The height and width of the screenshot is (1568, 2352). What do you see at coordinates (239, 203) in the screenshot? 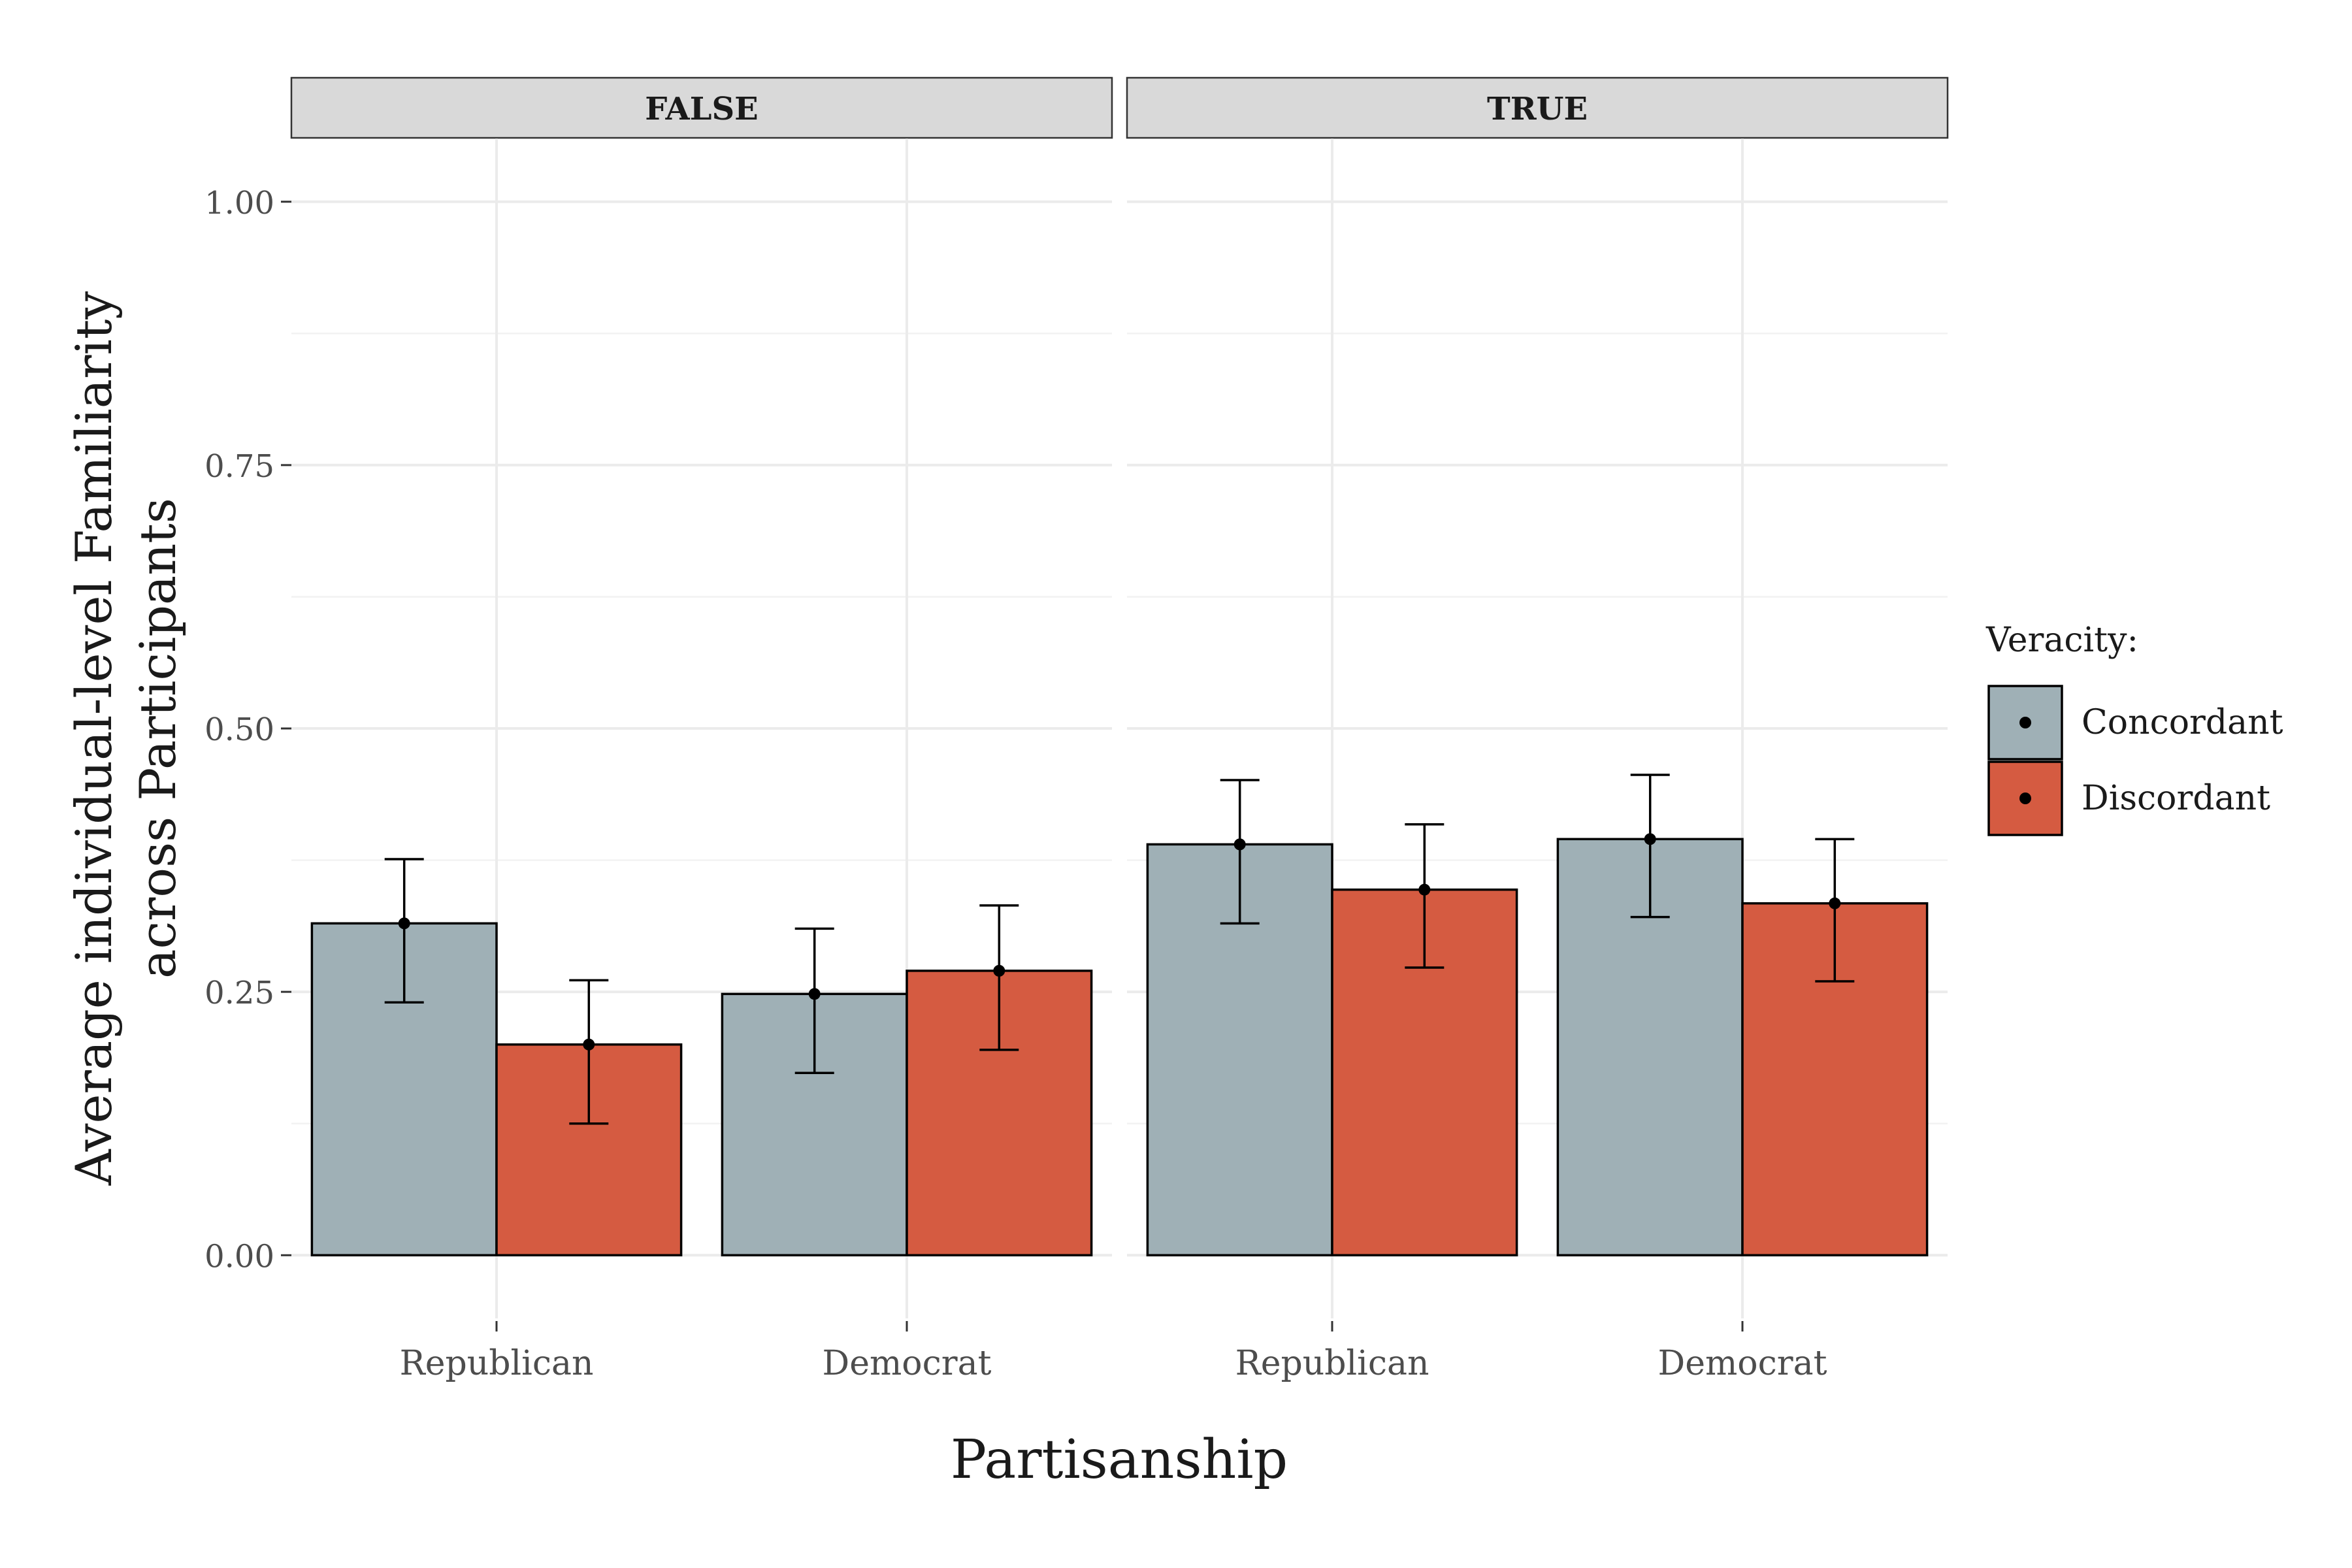
I see `y-tick-label: 1.00` at bounding box center [239, 203].